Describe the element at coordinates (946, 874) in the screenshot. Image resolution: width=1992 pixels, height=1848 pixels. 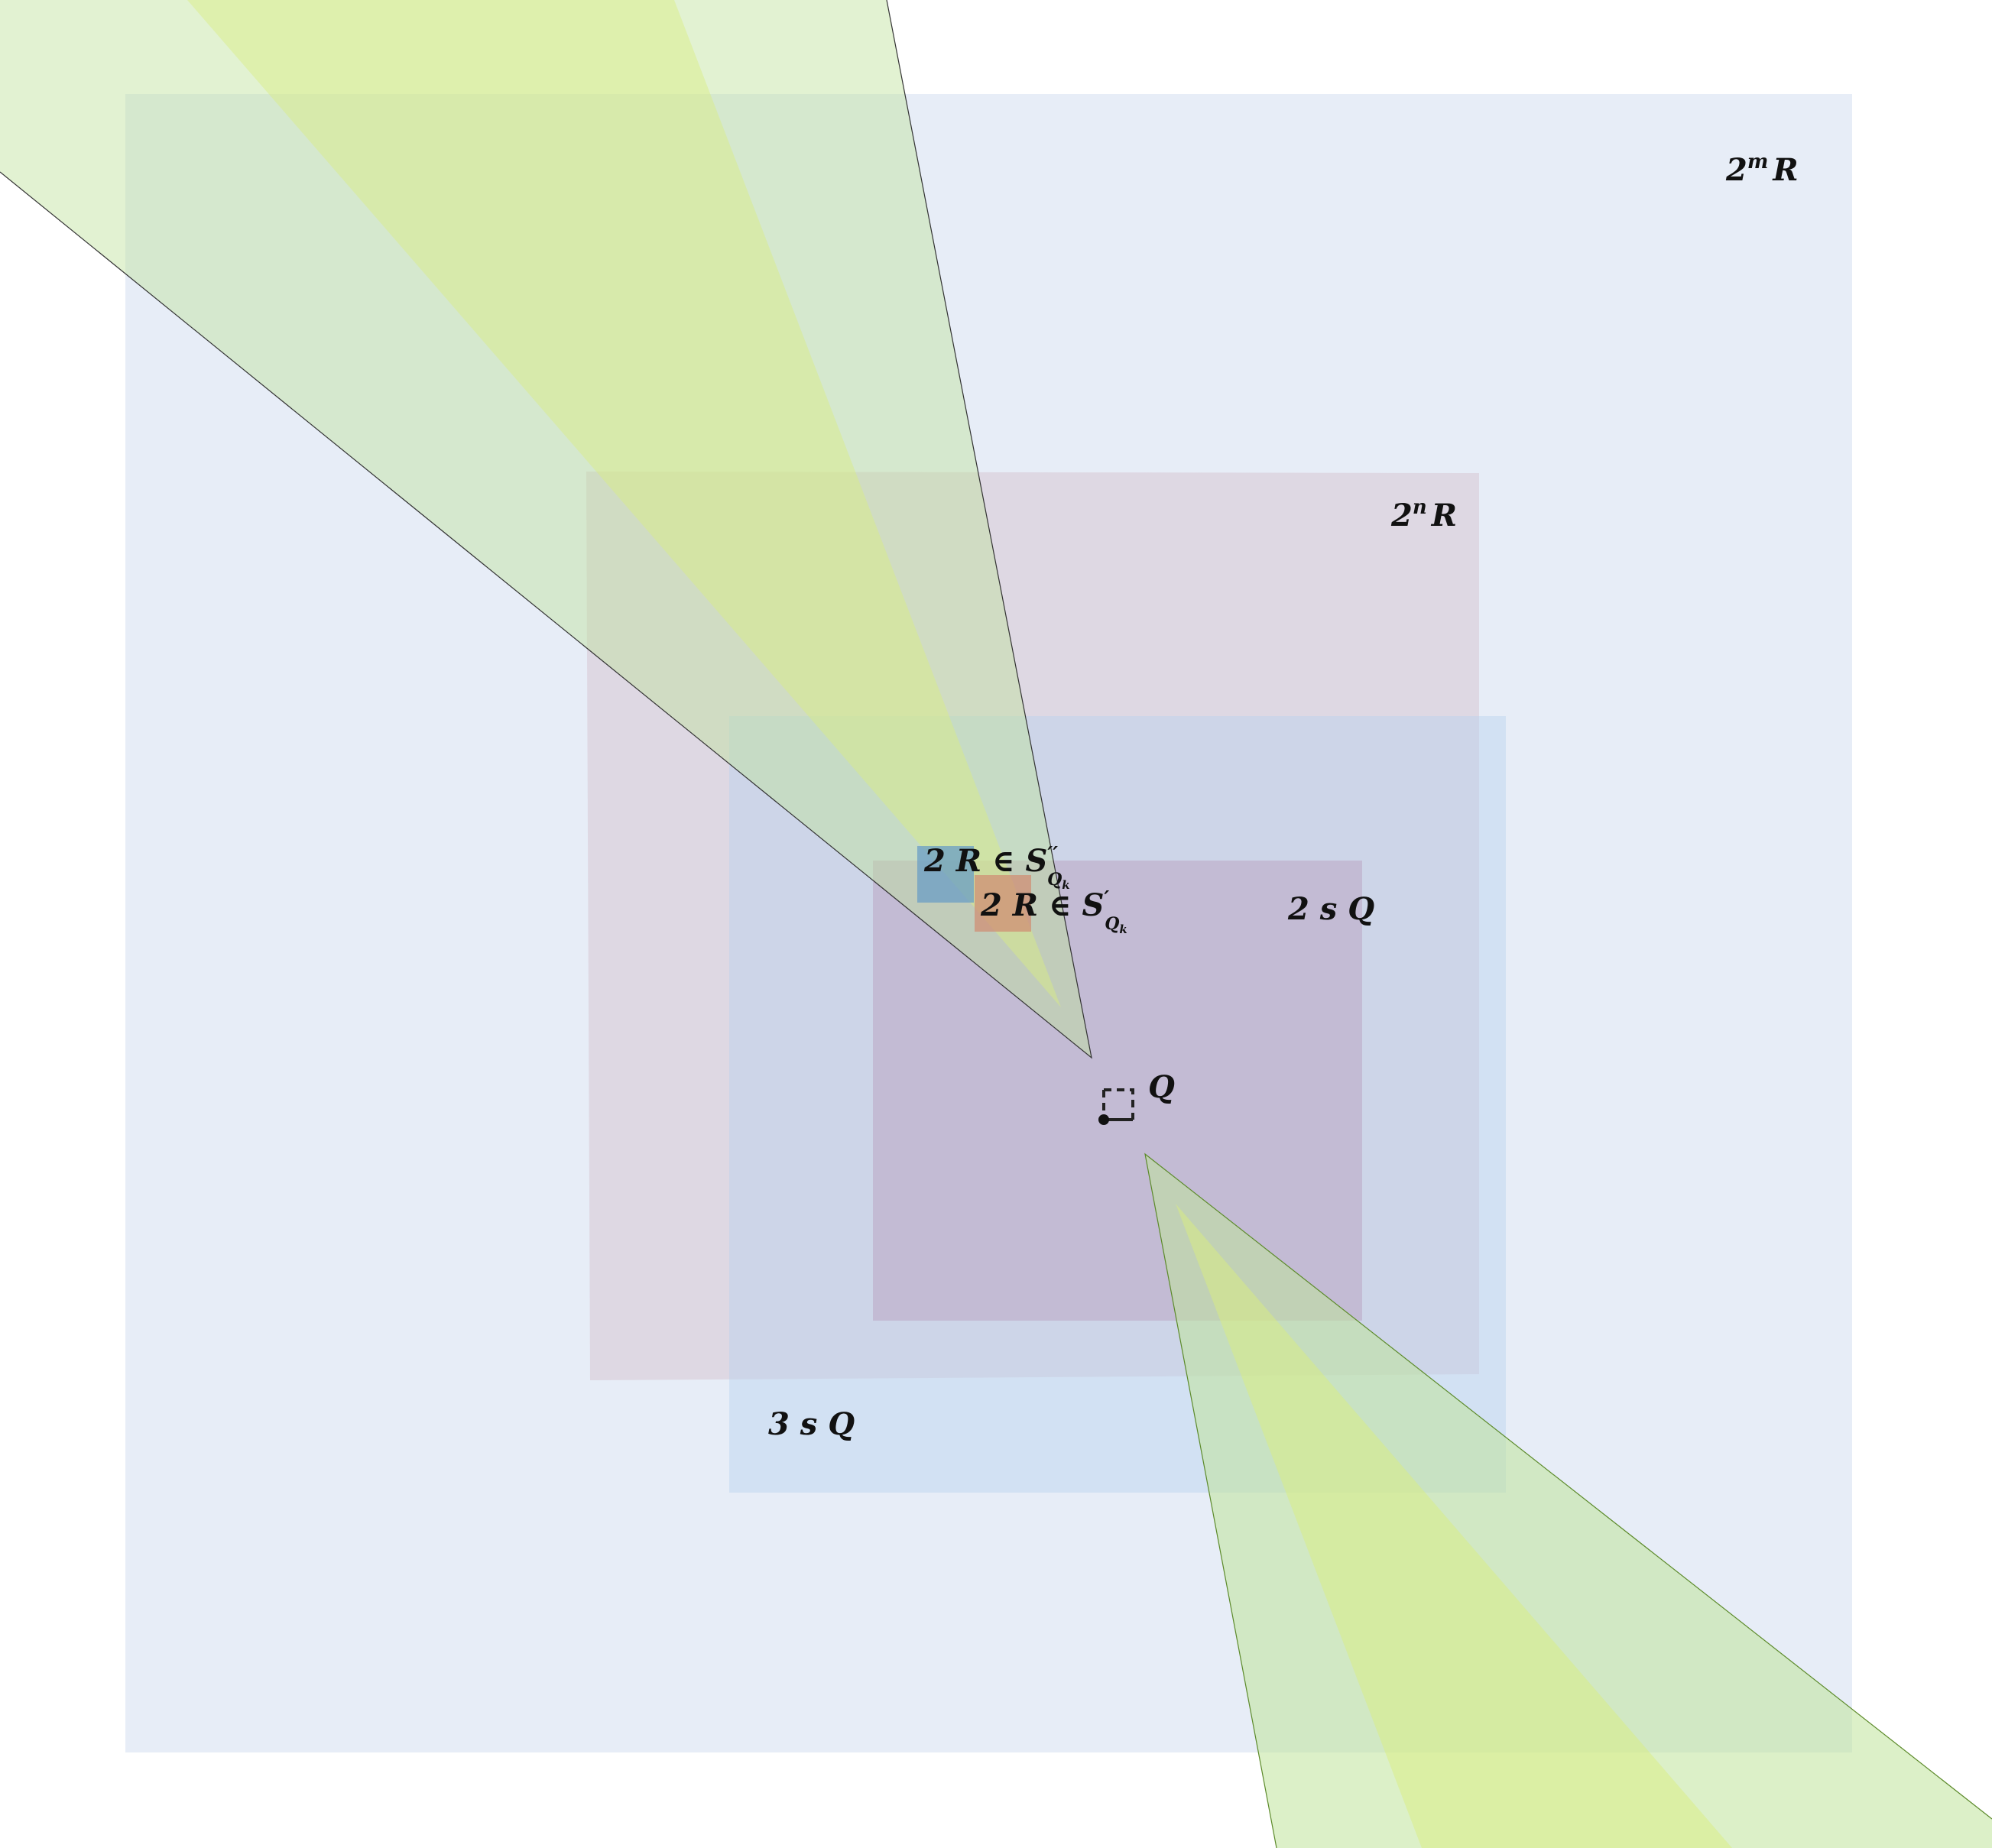
I see `small-square-s-double-prime` at that location.